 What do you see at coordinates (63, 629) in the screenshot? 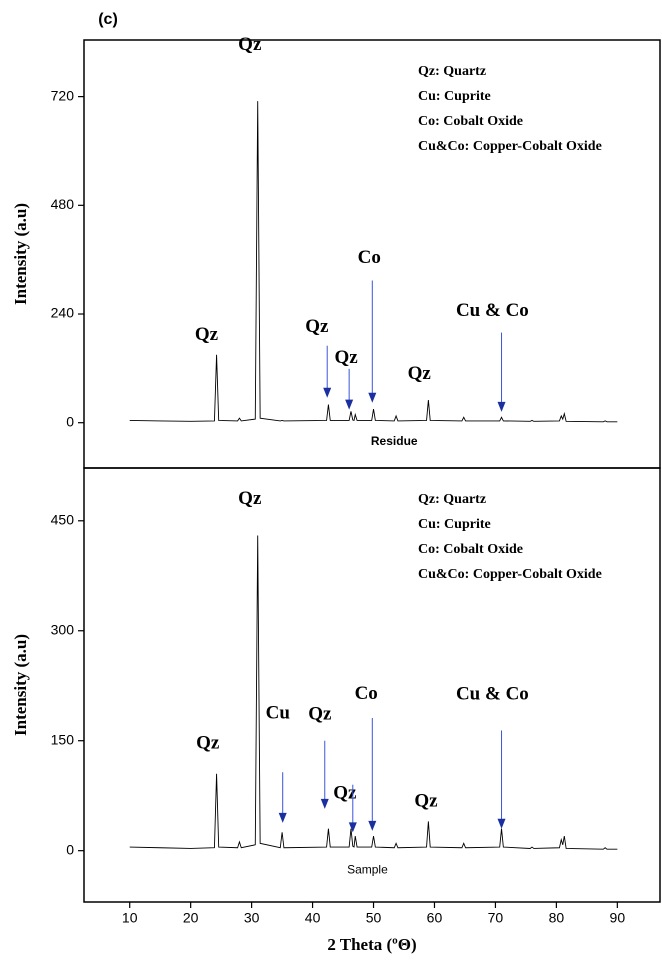
I see `y-tick-label: 300` at bounding box center [63, 629].